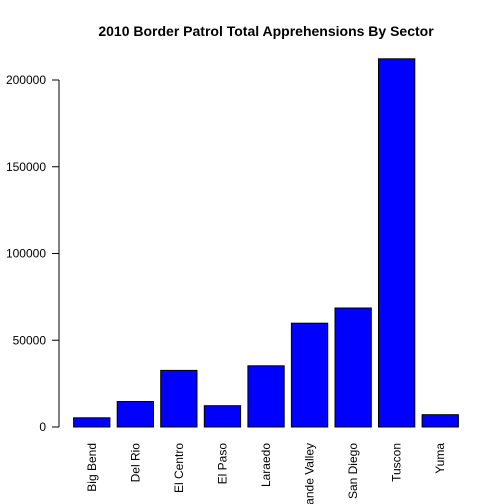  I want to click on y-tick-label: 50000, so click(30, 340).